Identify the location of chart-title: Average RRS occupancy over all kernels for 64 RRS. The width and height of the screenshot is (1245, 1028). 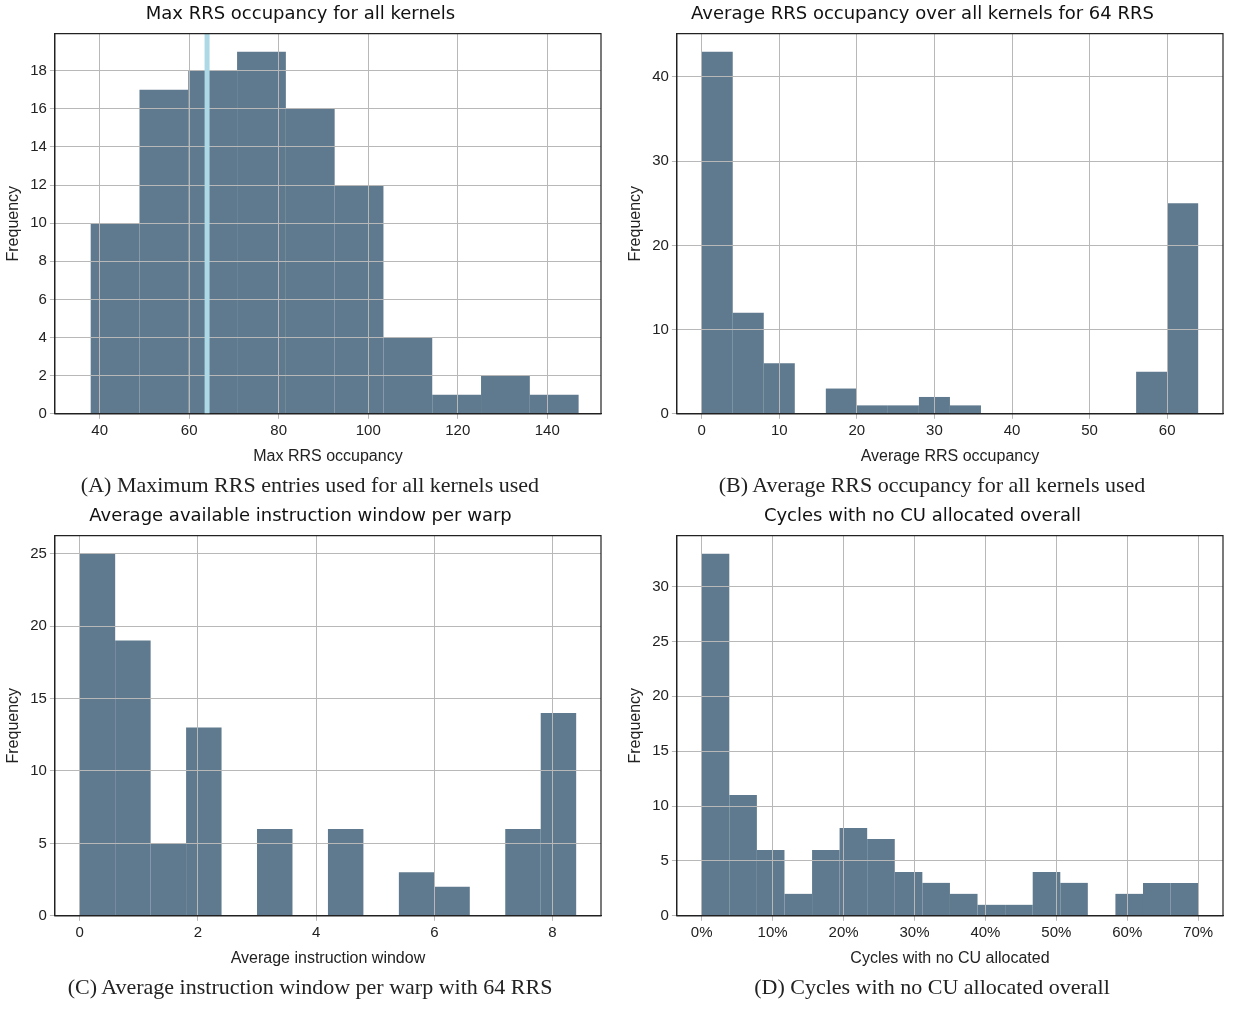
(922, 13).